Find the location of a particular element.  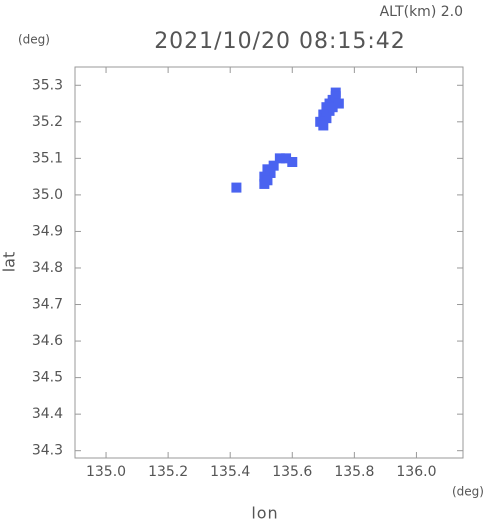

x-tick-label: 135.0 is located at coordinates (106, 472).